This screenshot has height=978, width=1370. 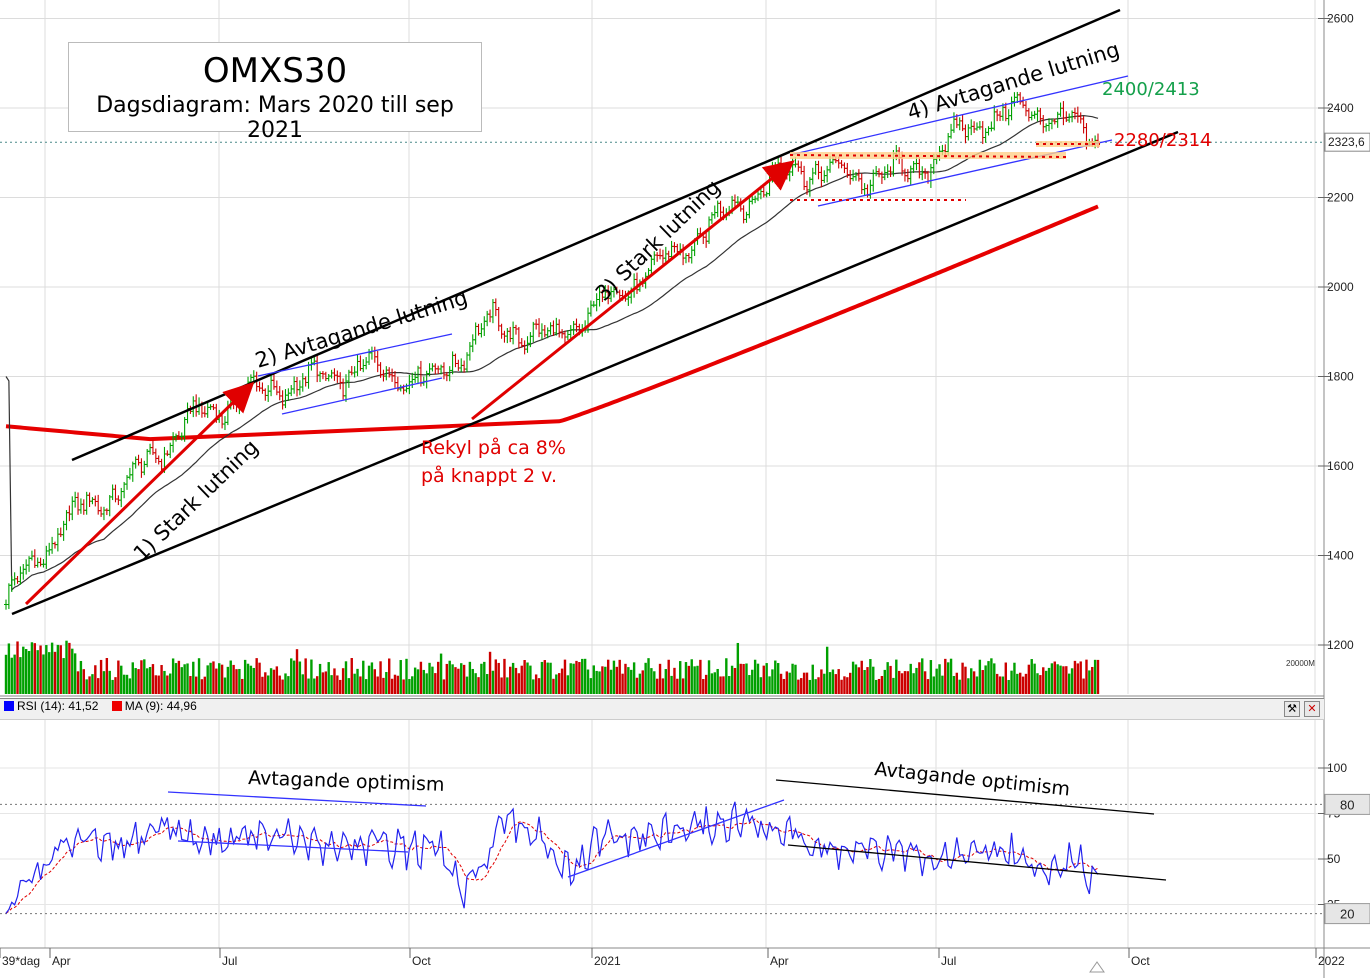 I want to click on panel-close-icon: ✕, so click(x=1312, y=709).